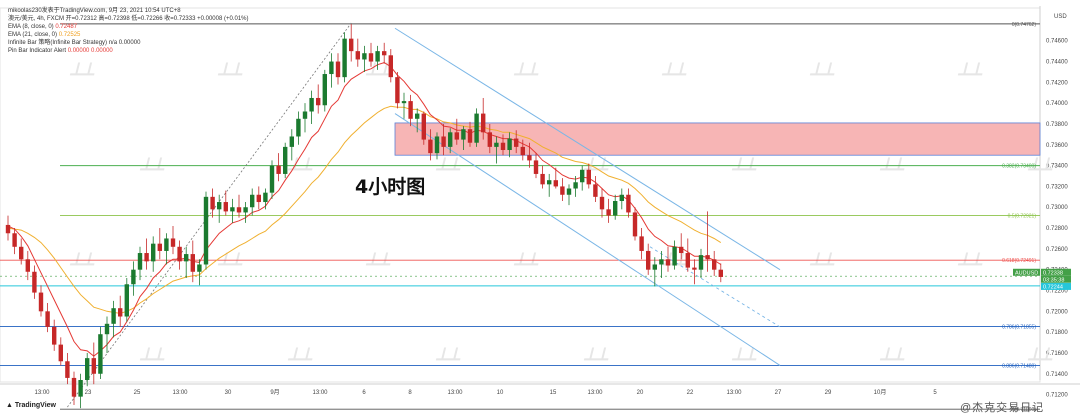 The image size is (1080, 419). Describe the element at coordinates (1019, 327) in the screenshot. I see `fib-label: 0.786(0.71855)` at that location.